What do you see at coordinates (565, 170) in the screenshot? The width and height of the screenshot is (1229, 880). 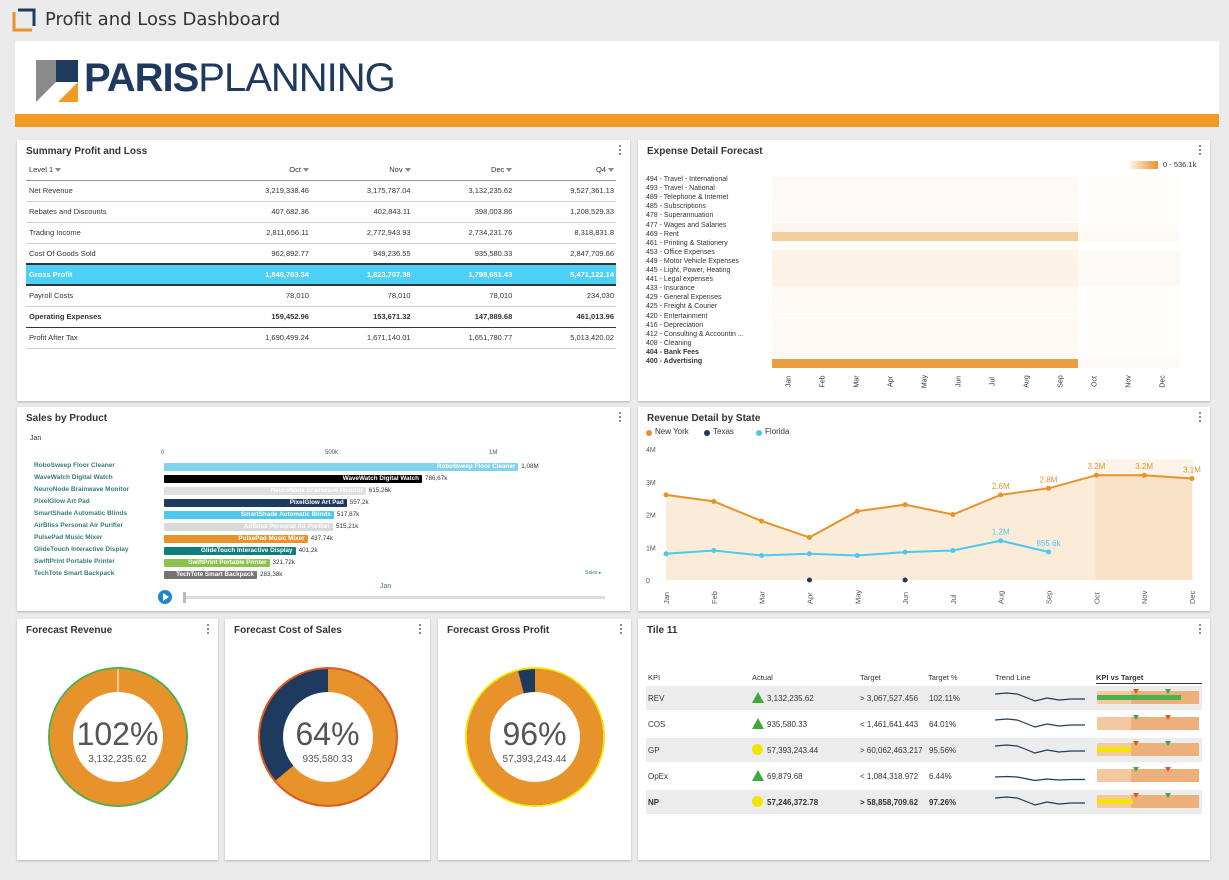 I see `column-header: Q4` at bounding box center [565, 170].